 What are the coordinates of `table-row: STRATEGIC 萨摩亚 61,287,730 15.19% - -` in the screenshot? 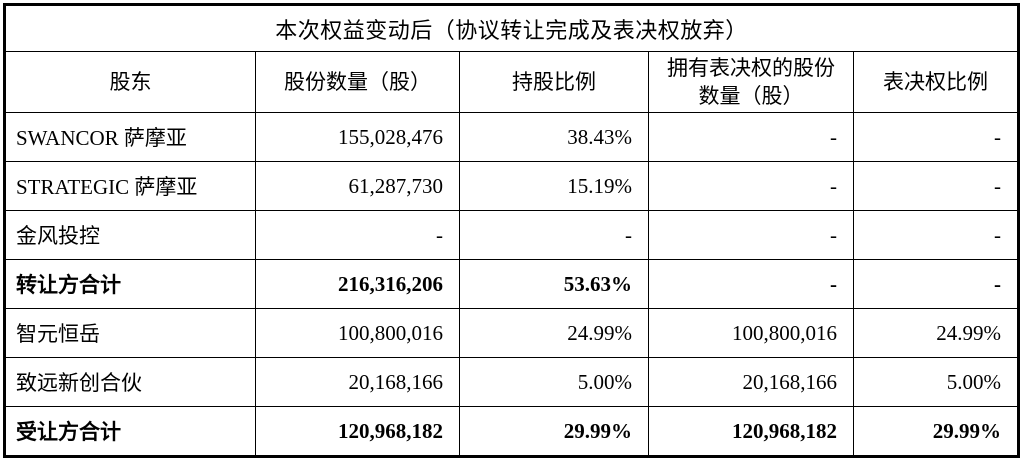 It's located at (512, 186).